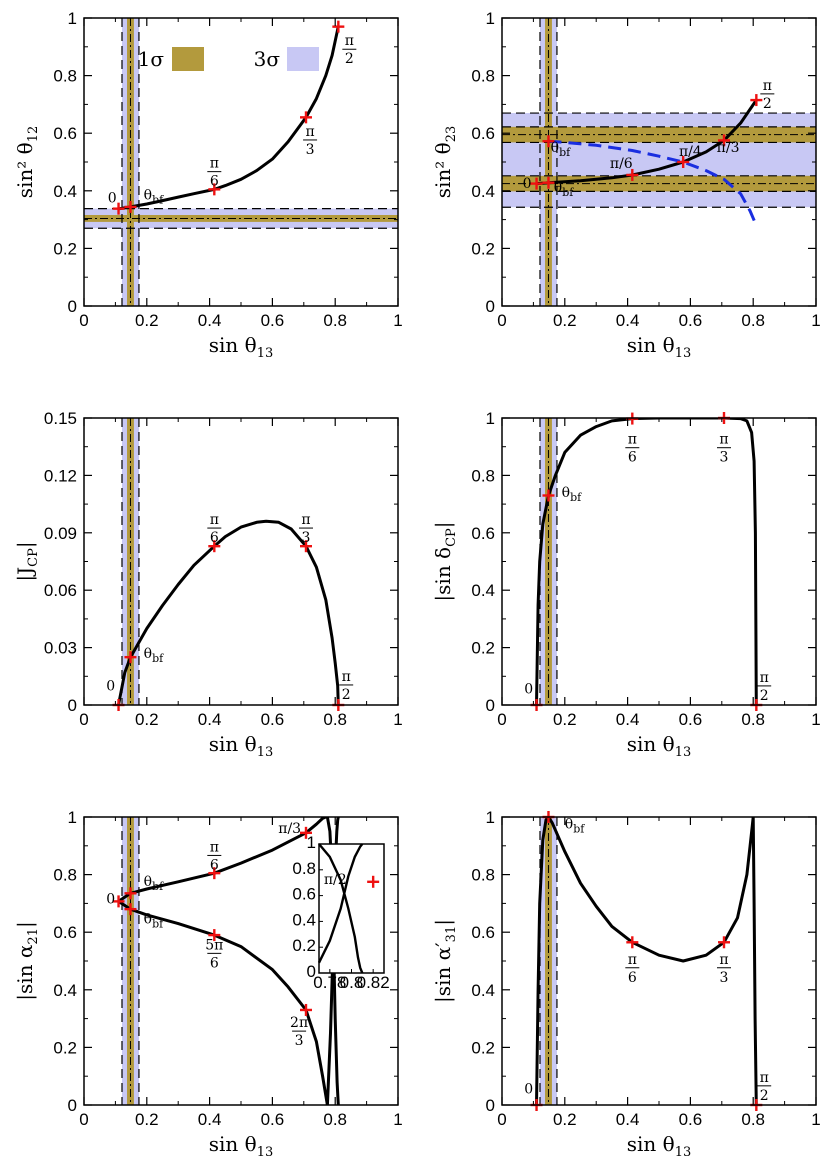  Describe the element at coordinates (621, 164) in the screenshot. I see `annotation-label: π/6` at that location.